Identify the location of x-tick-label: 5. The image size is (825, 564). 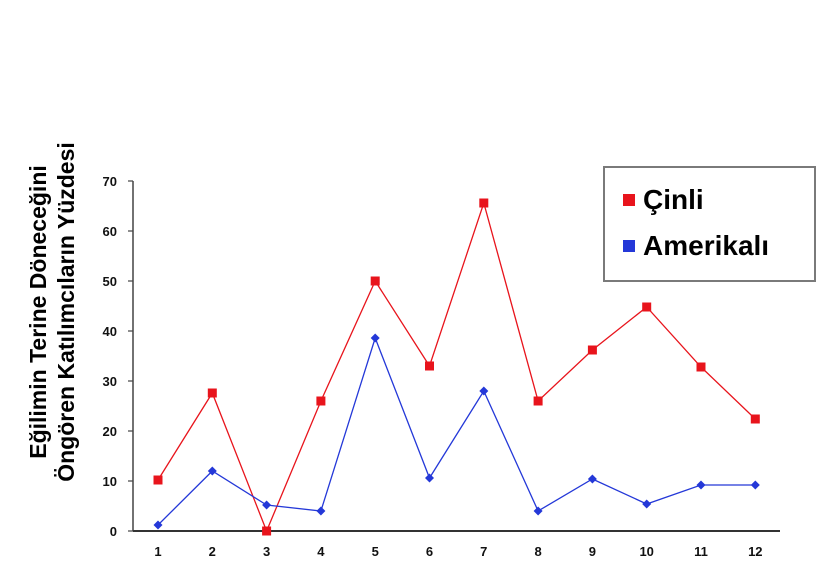
(375, 551).